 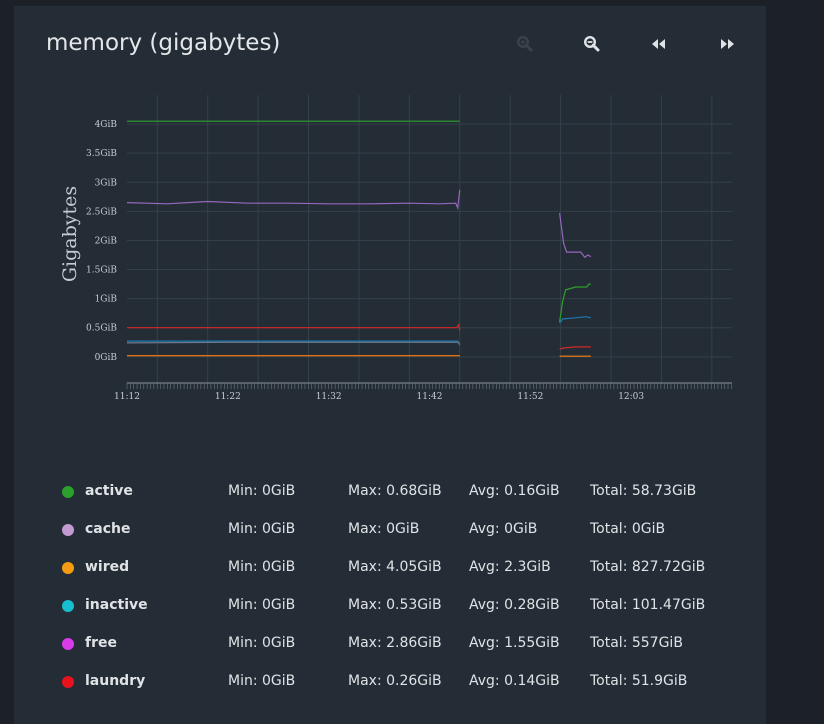 What do you see at coordinates (514, 491) in the screenshot?
I see `legend-avg: Avg: 0.16GiB` at bounding box center [514, 491].